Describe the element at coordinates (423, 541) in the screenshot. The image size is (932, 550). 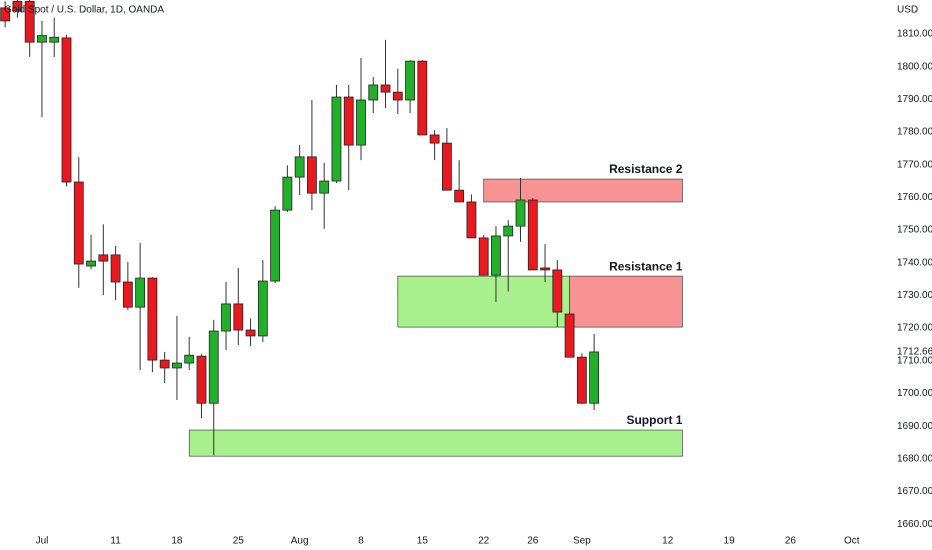
I see `x-tick-label: 15` at that location.